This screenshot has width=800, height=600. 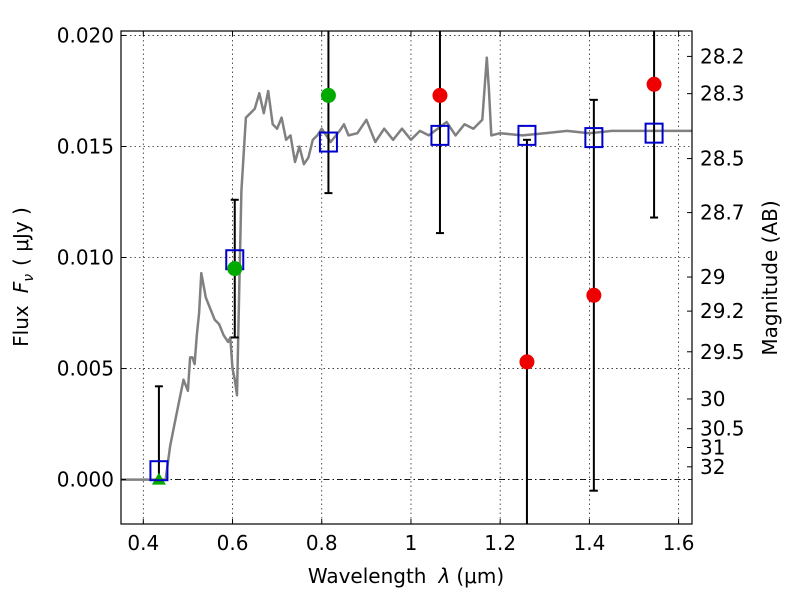 I want to click on y2-axis-label: Magnitude (AB), so click(x=770, y=277).